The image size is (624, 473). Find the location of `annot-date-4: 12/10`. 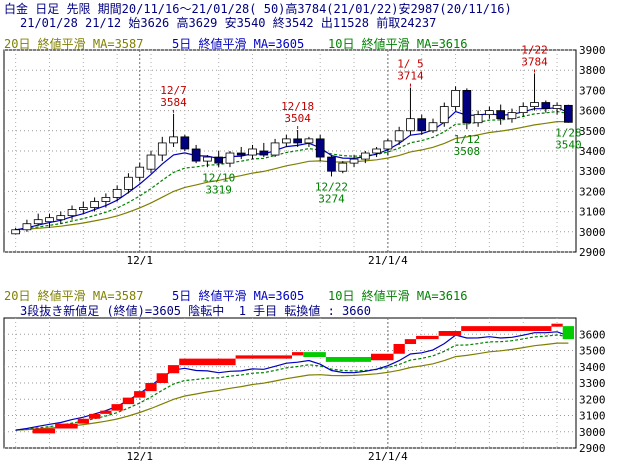

annot-date-4: 12/10 is located at coordinates (218, 177).